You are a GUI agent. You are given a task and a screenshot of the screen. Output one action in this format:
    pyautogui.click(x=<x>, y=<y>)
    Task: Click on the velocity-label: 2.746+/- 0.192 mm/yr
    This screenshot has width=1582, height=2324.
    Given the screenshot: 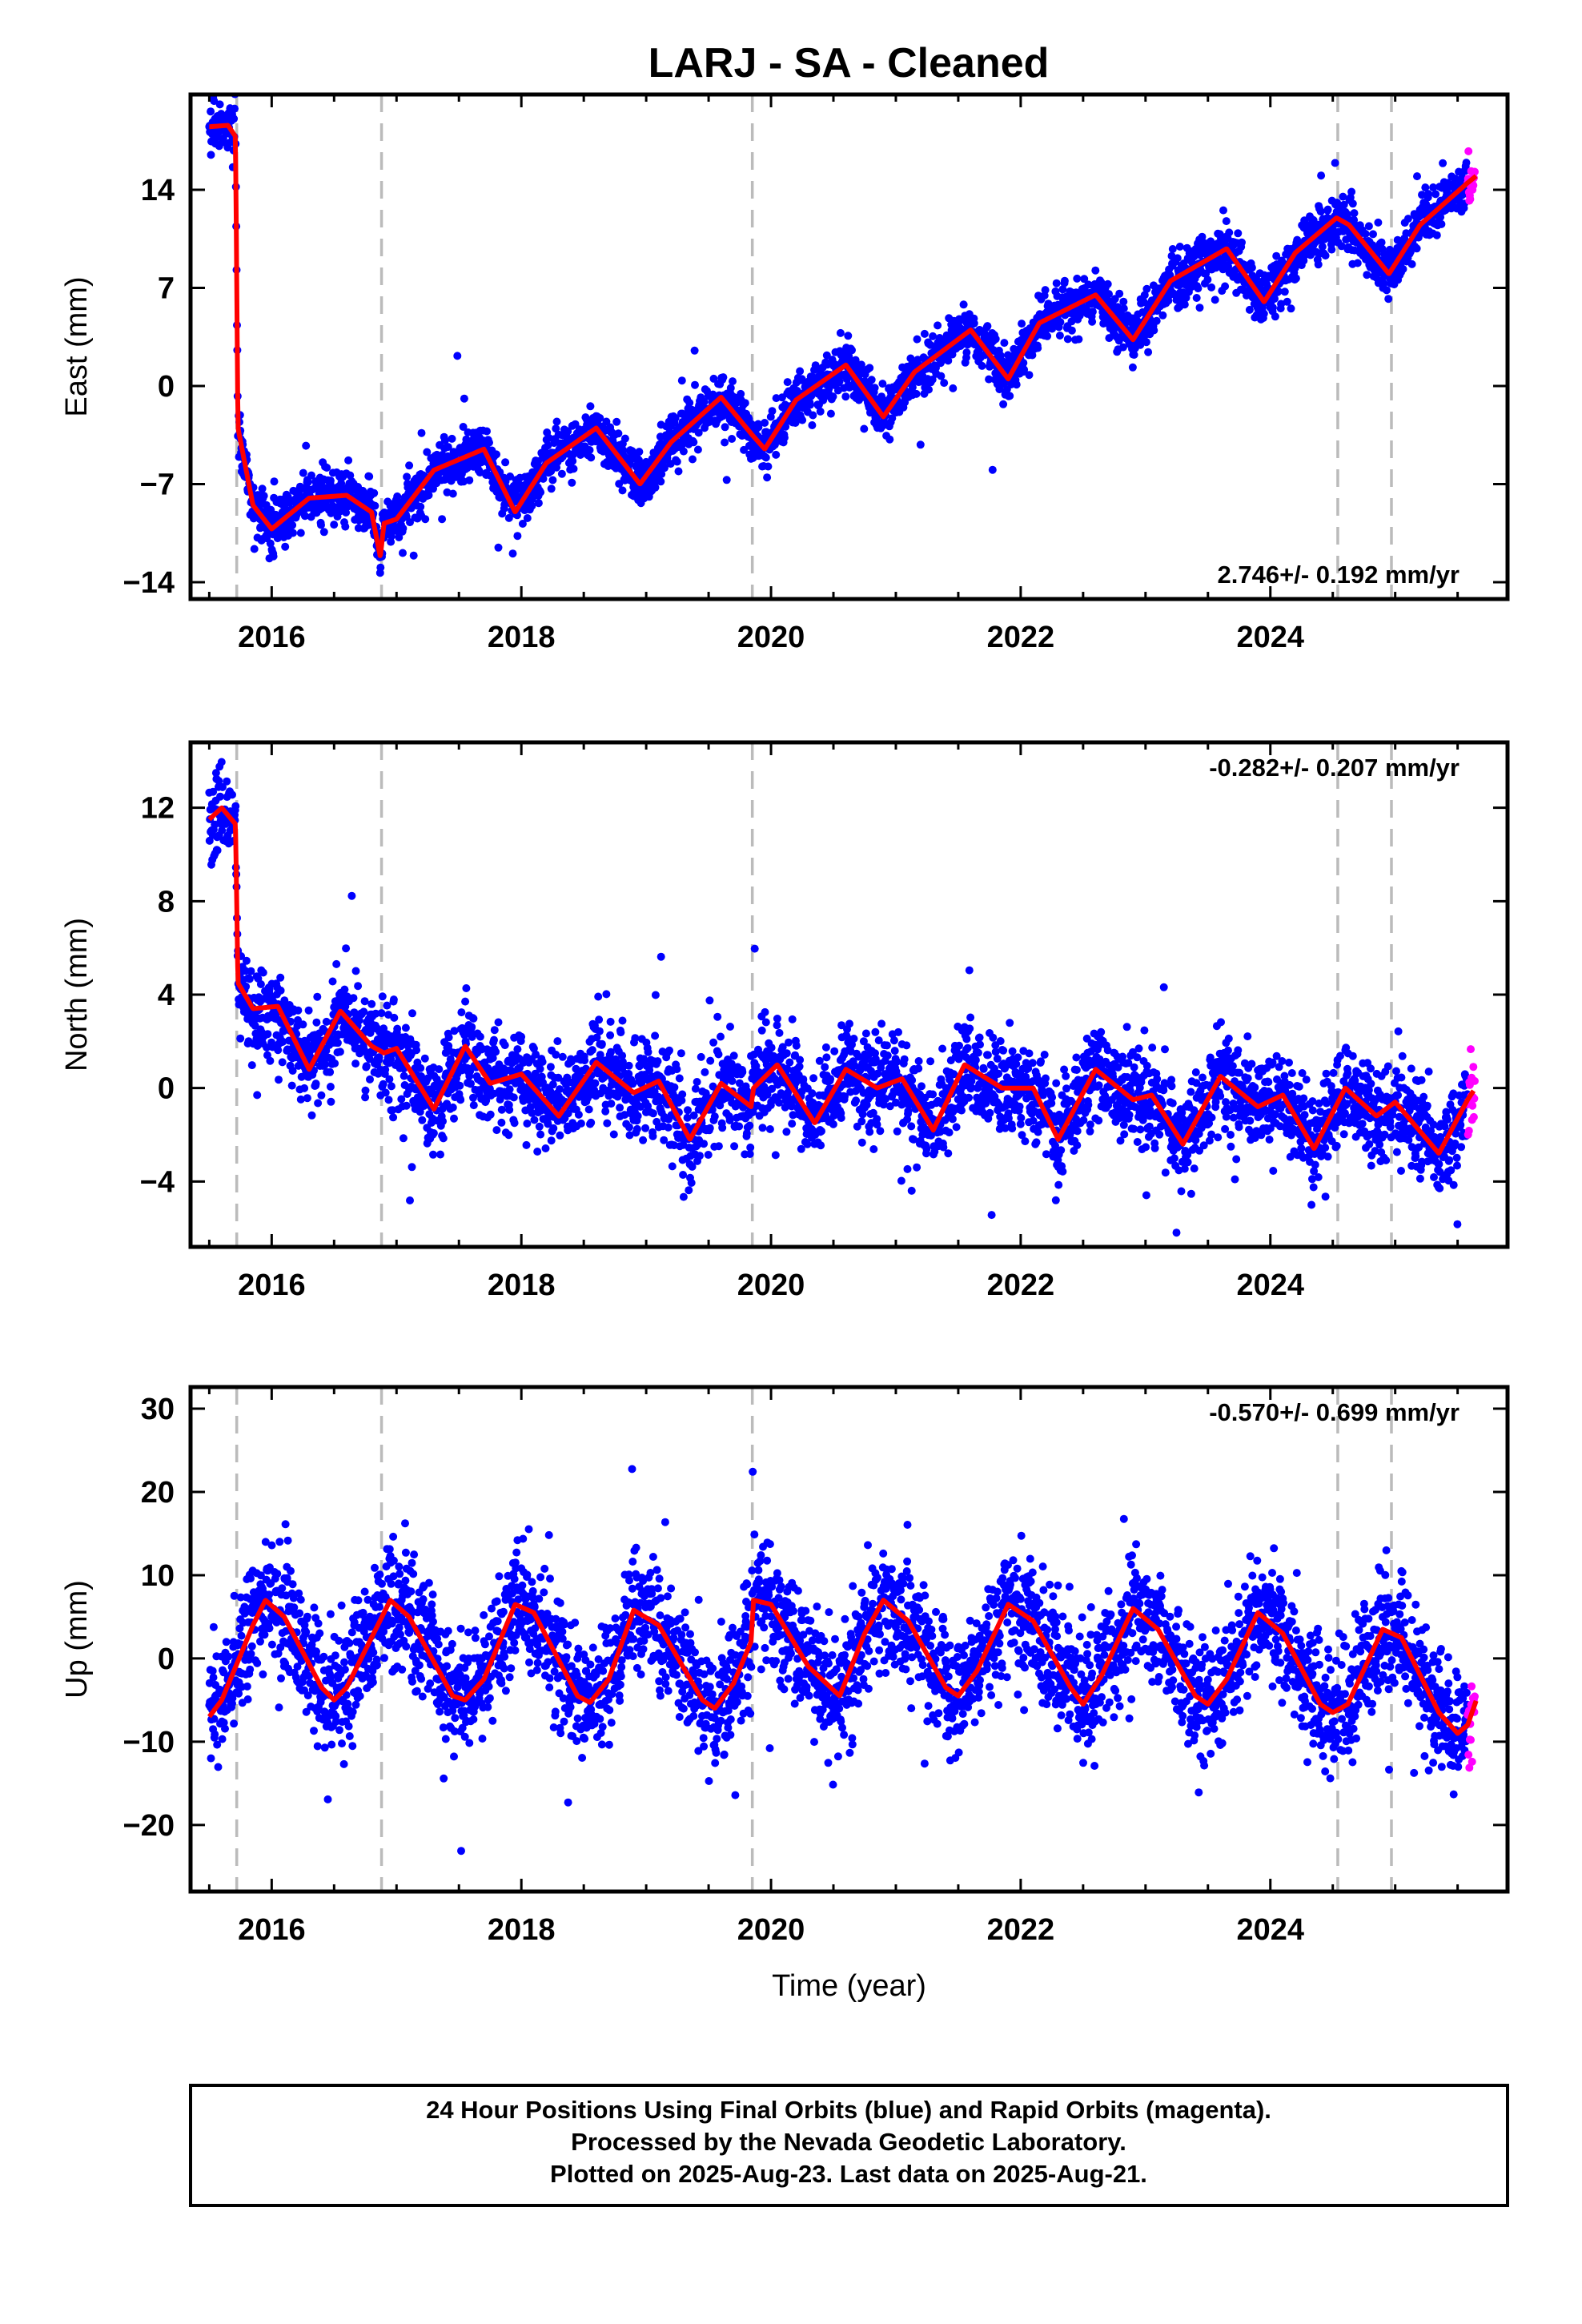 What is the action you would take?
    pyautogui.click(x=1339, y=575)
    